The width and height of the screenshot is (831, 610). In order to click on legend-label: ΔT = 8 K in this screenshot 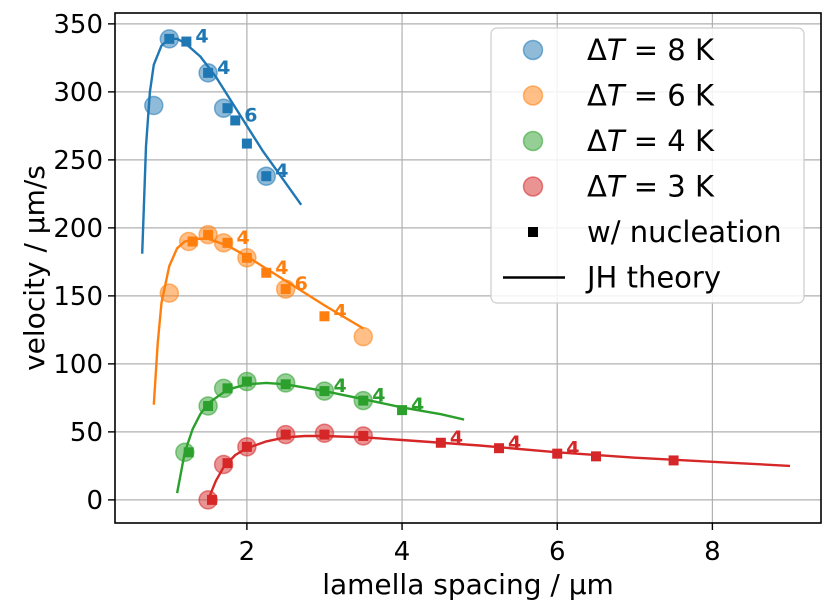, I will do `click(651, 50)`.